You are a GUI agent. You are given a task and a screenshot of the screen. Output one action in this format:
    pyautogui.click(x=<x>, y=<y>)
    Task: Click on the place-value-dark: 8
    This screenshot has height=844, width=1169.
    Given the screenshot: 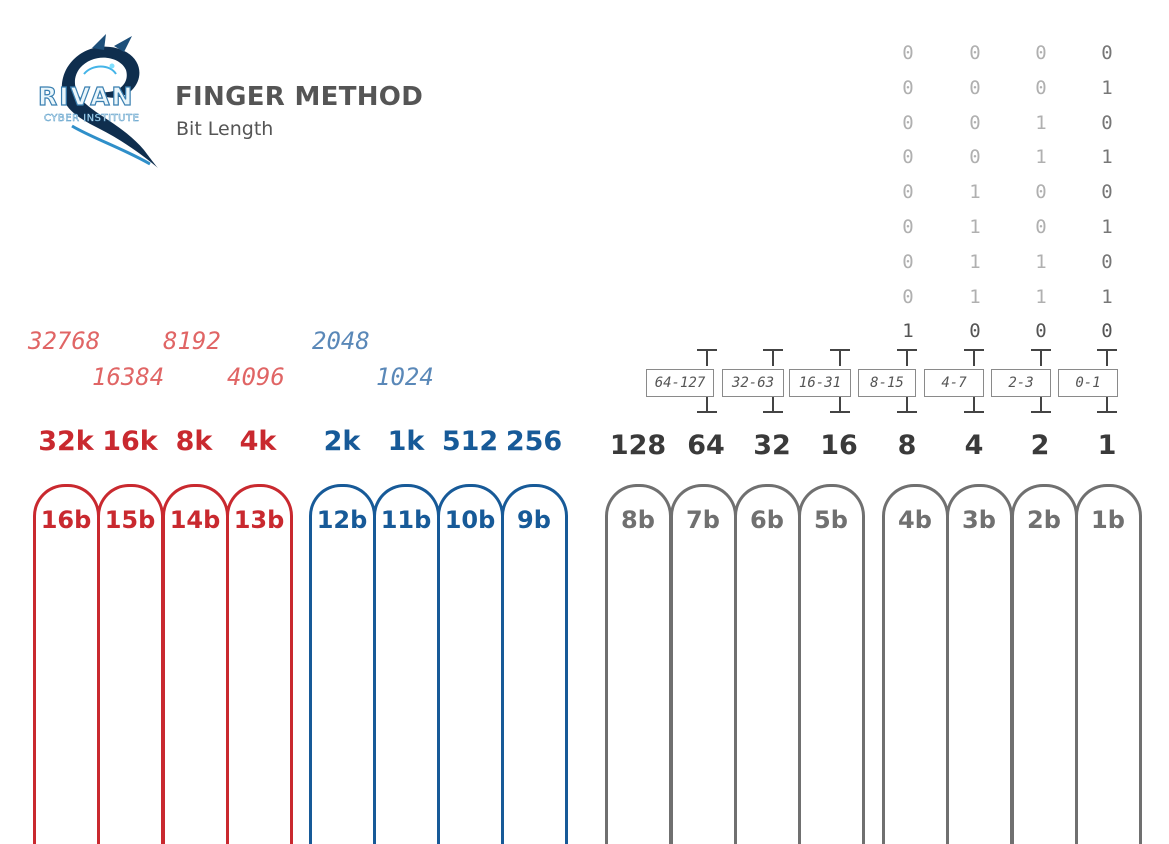 What is the action you would take?
    pyautogui.click(x=907, y=445)
    